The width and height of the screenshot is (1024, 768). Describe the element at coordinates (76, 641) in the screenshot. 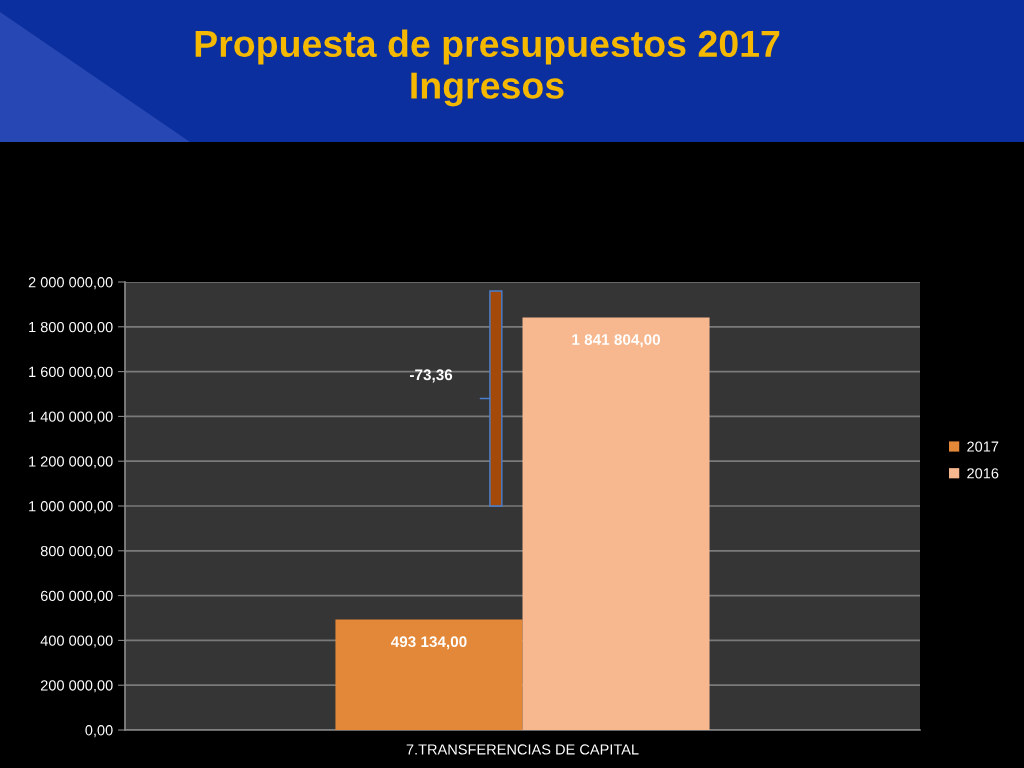

I see `y-tick-label: 400 000,00` at that location.